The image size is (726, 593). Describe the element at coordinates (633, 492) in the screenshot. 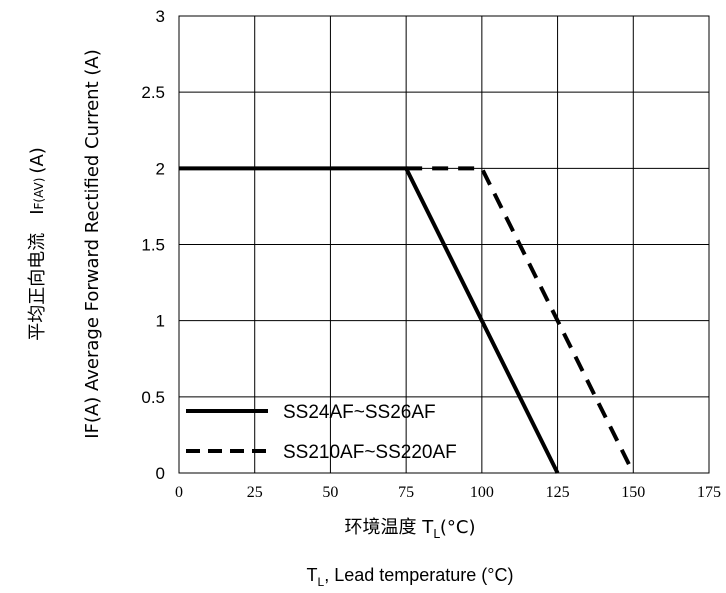

I see `x-tick-label-6: 150` at that location.